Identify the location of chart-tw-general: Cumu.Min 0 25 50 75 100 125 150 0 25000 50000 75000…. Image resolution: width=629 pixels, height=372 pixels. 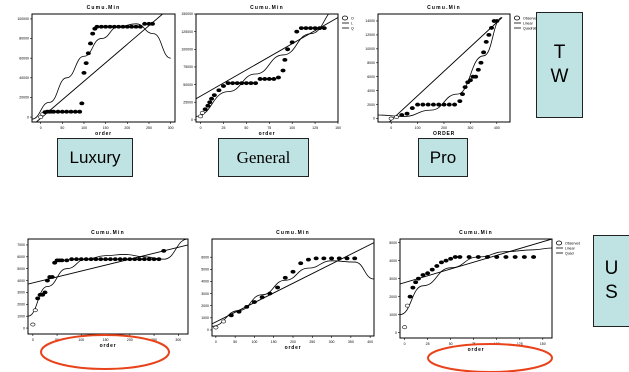
(267, 71).